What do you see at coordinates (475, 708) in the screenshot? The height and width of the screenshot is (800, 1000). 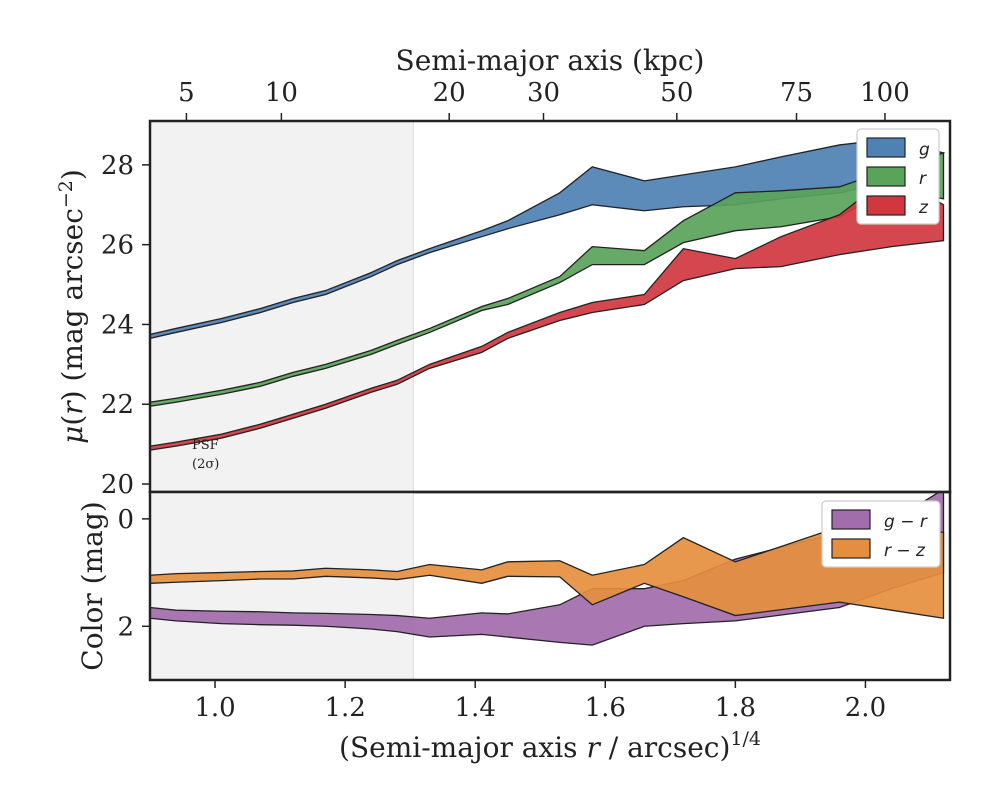 I see `x-tick-label: 1.4` at bounding box center [475, 708].